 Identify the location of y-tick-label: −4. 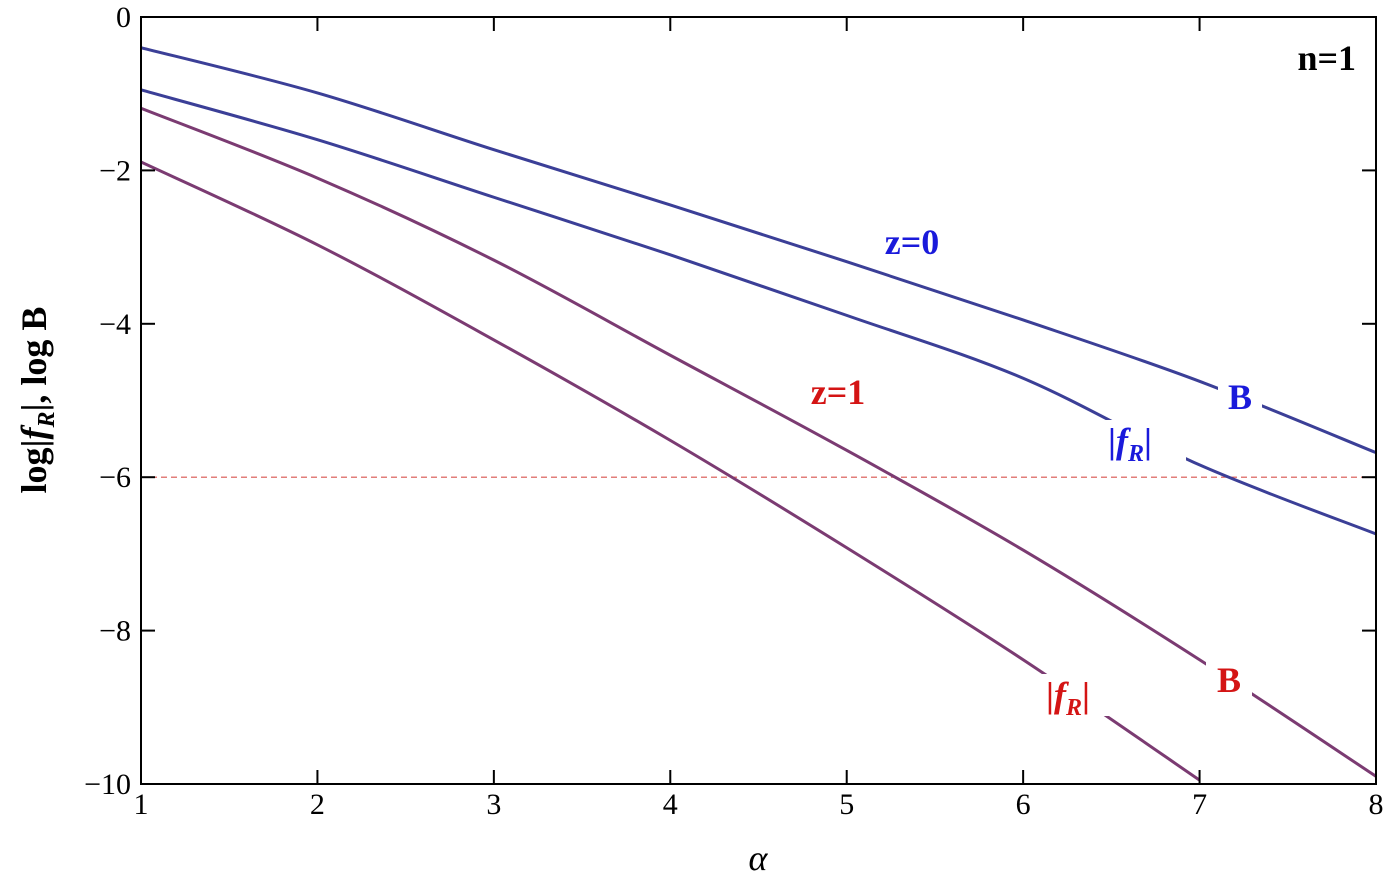
(115, 324).